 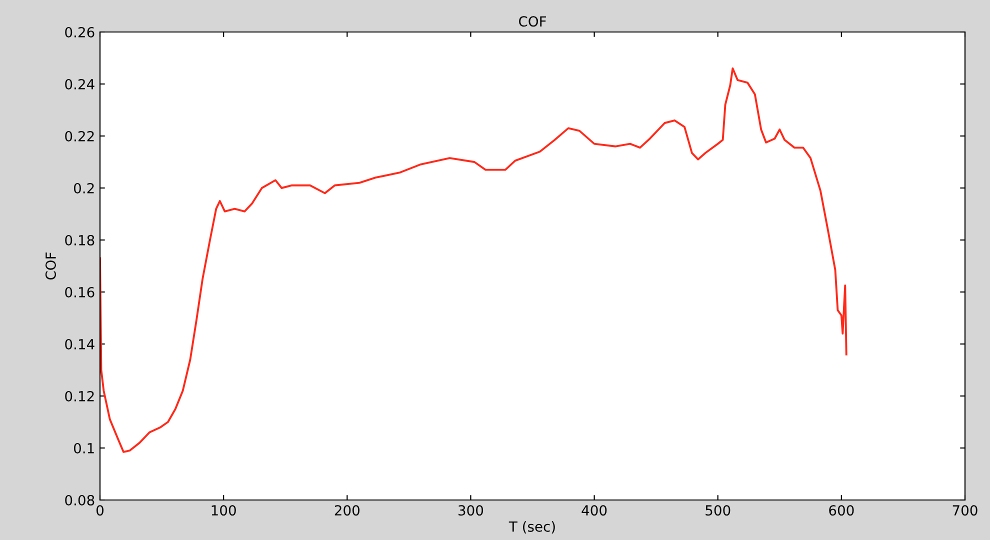 What do you see at coordinates (594, 510) in the screenshot?
I see `x-tick-label: 400` at bounding box center [594, 510].